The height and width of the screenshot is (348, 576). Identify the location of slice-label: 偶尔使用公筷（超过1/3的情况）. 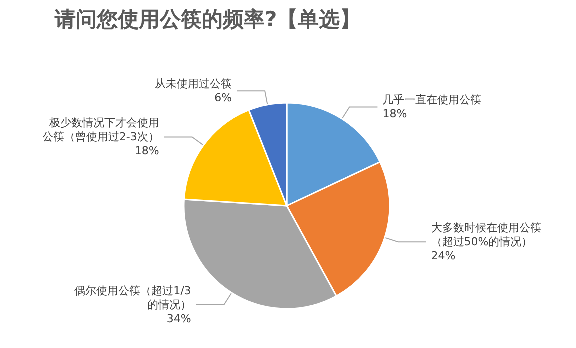
(133, 298).